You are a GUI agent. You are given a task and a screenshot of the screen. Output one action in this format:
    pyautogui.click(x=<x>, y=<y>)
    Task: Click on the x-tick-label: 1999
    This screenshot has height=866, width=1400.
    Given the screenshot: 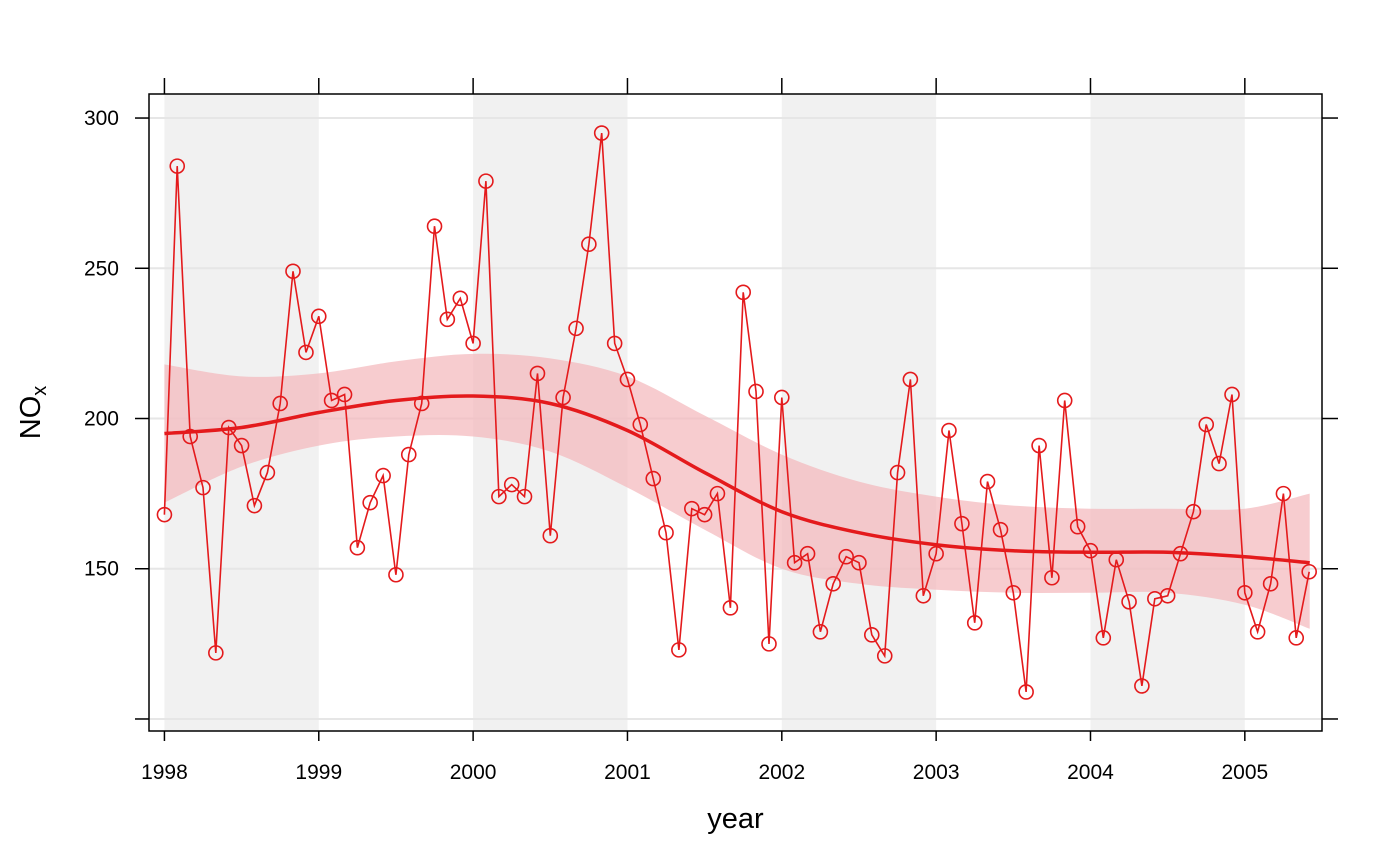 What is the action you would take?
    pyautogui.click(x=318, y=772)
    